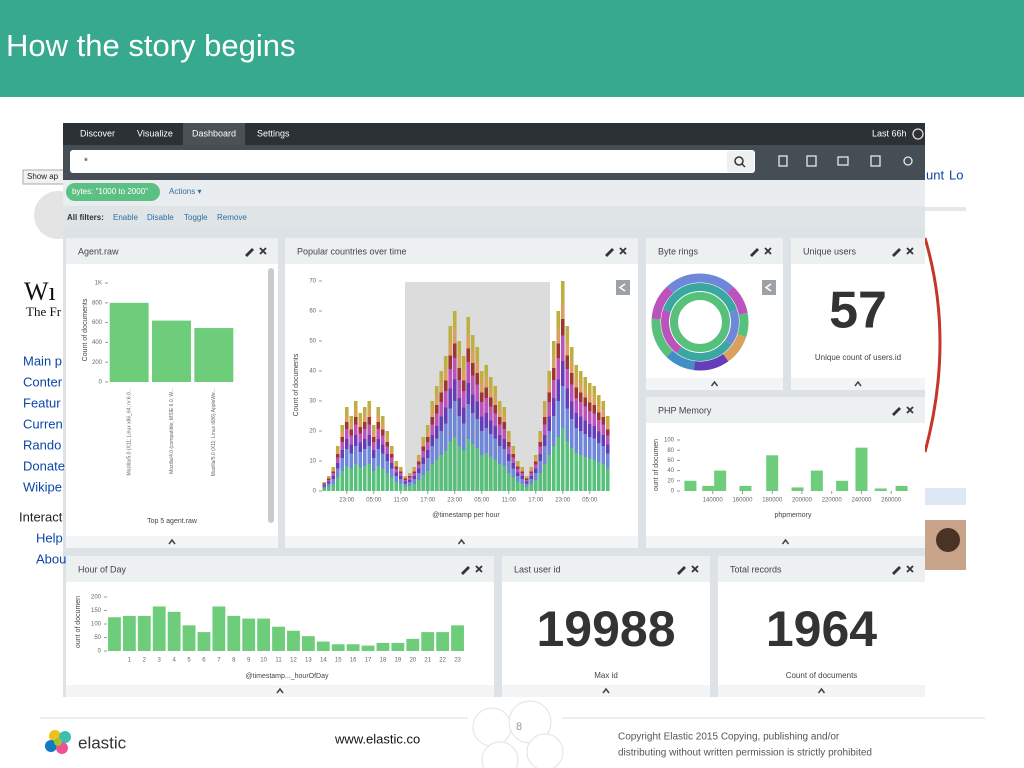 This screenshot has width=1024, height=768. Describe the element at coordinates (42, 444) in the screenshot. I see `side-link: Rando` at that location.